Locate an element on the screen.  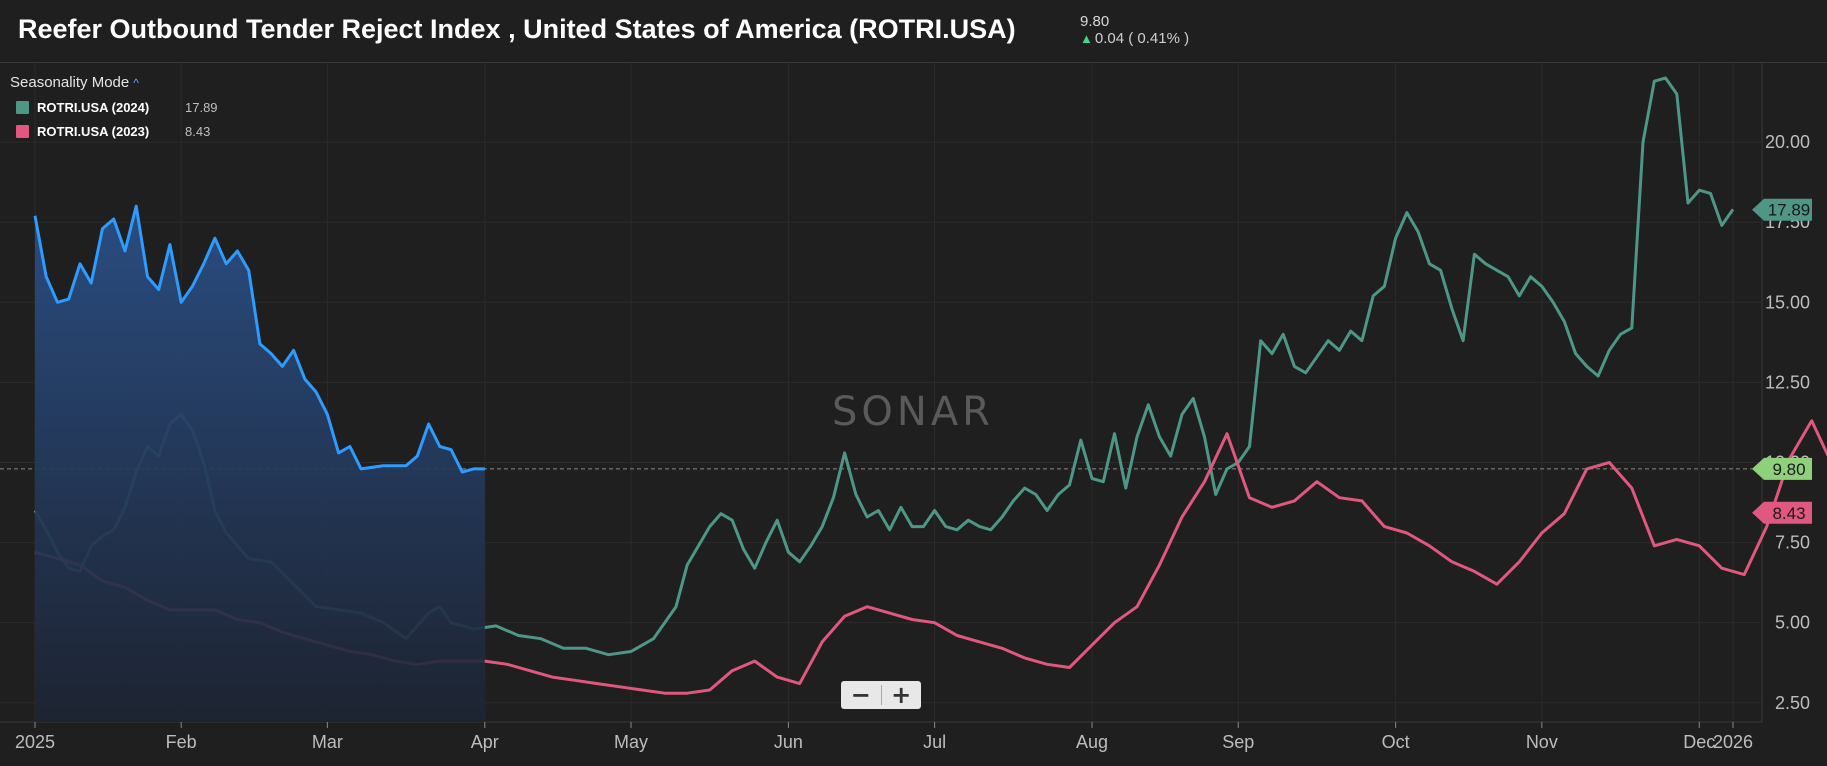
value-badge: 9.80 is located at coordinates (1782, 468).